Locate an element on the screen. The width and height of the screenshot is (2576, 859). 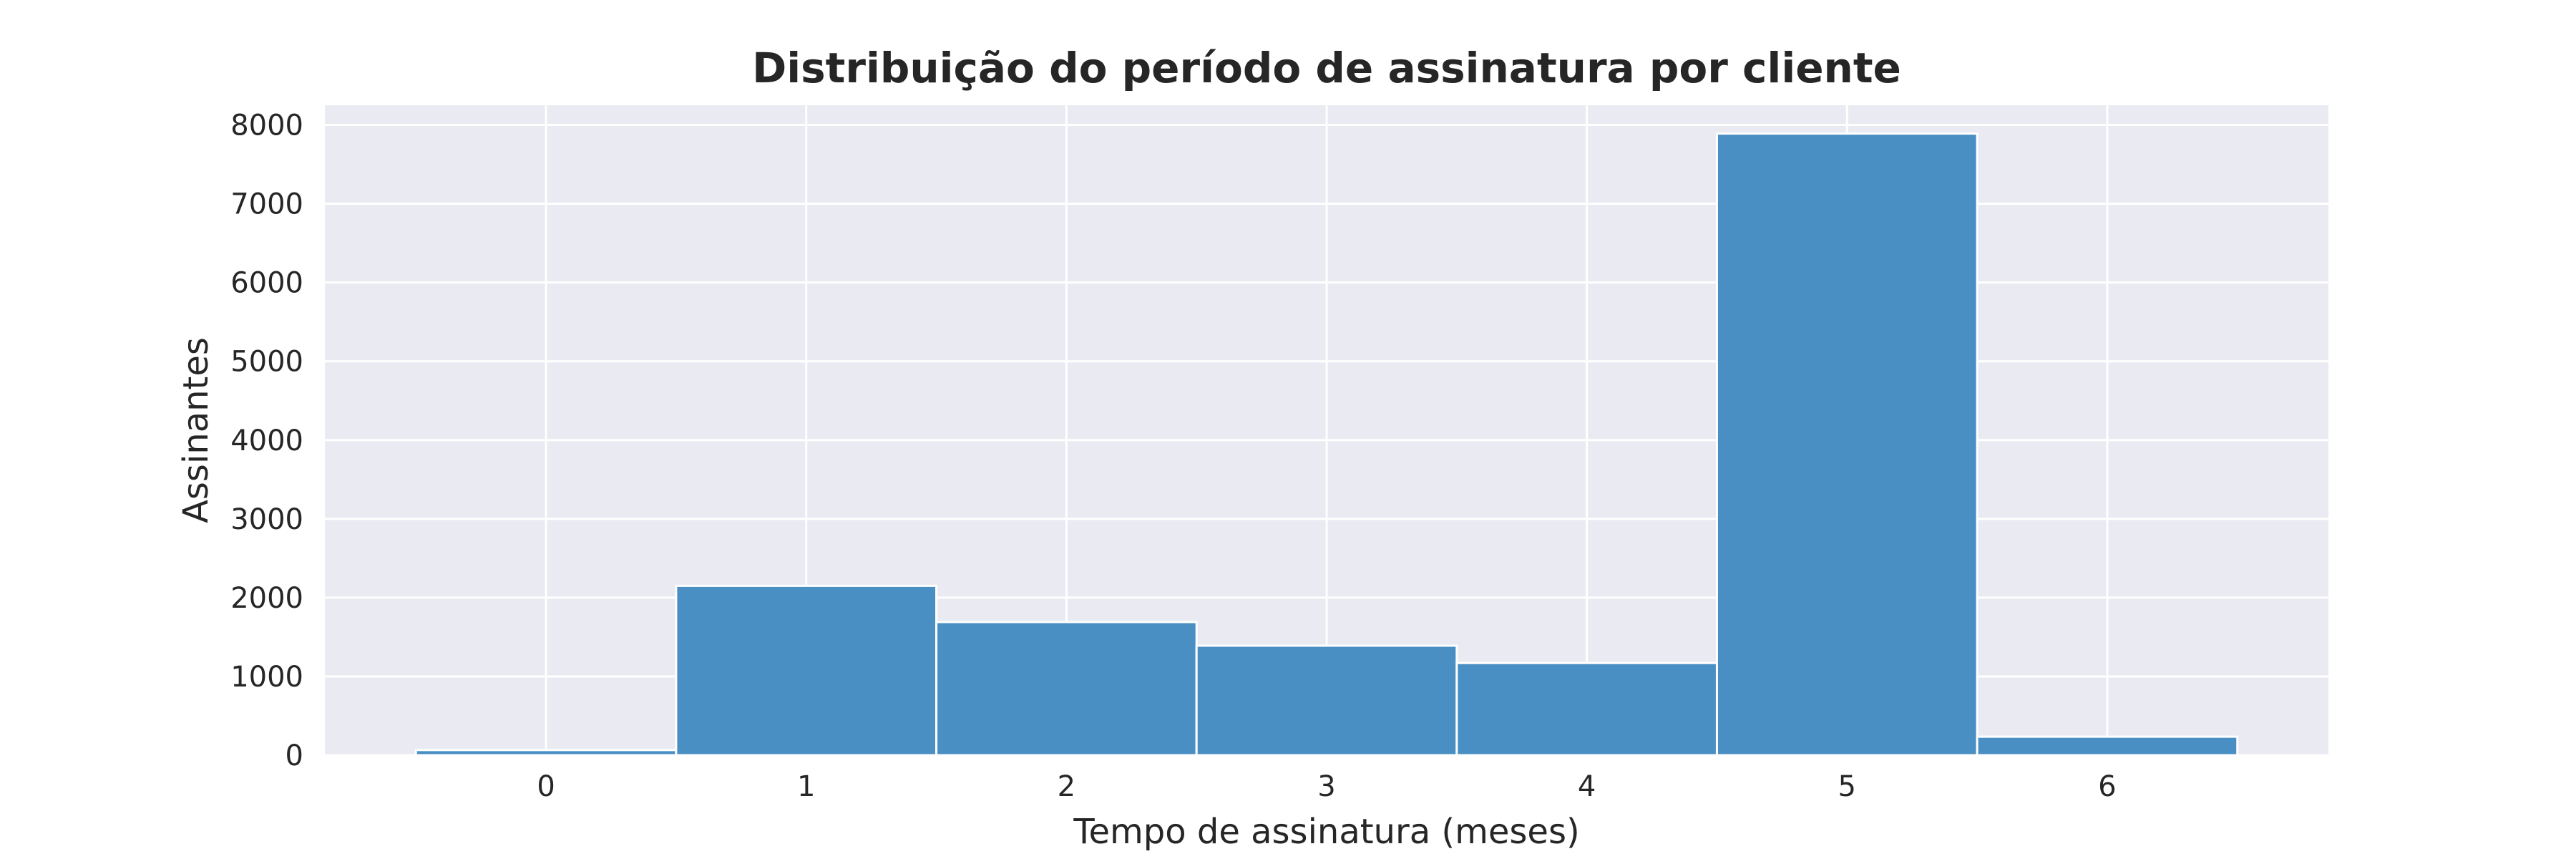
x-tick-label: 5 is located at coordinates (1847, 786).